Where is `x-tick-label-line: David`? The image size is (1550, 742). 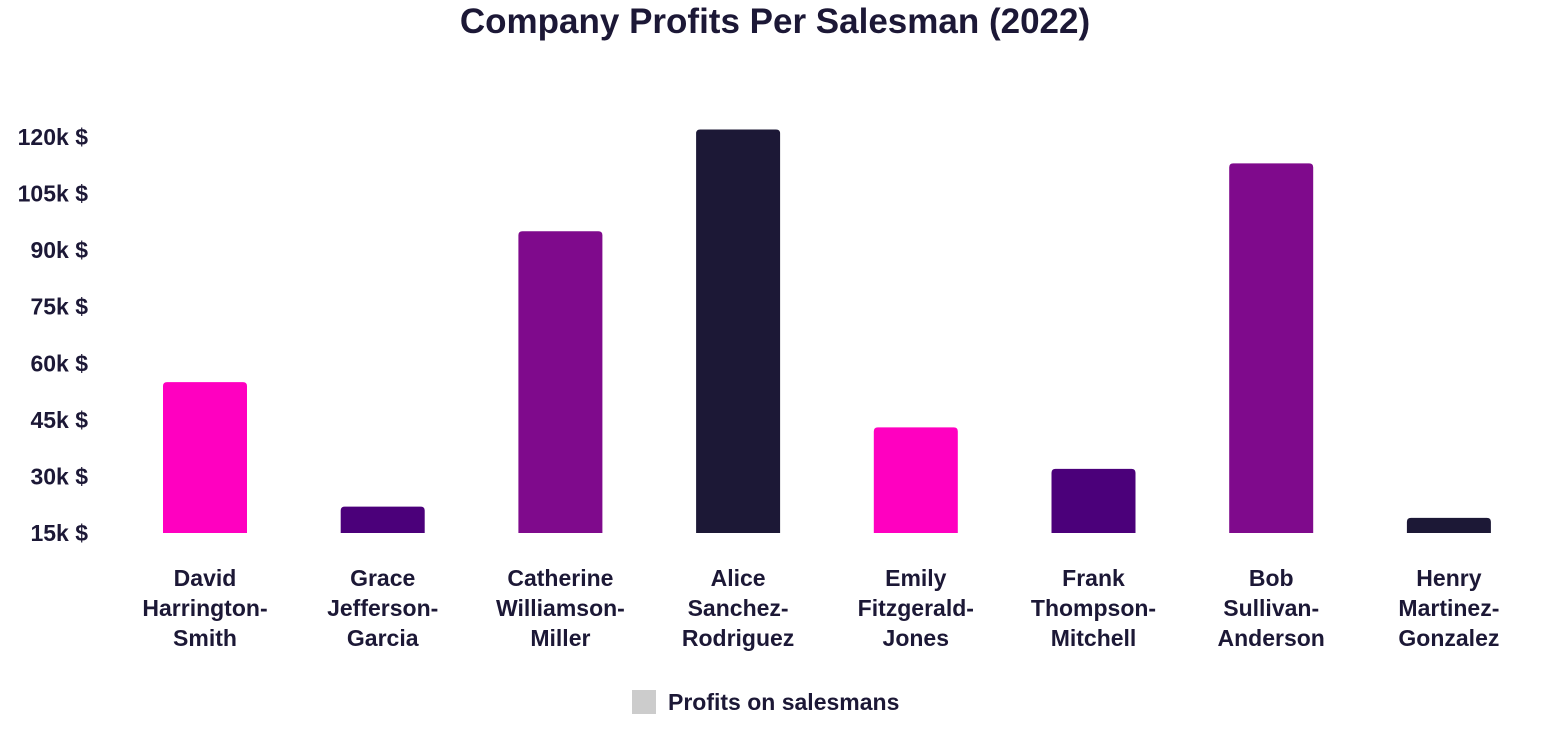
x-tick-label-line: David is located at coordinates (205, 578).